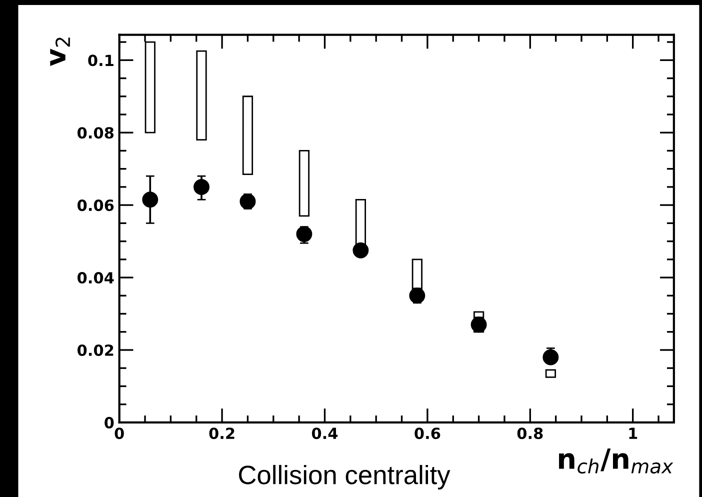 The image size is (702, 497). What do you see at coordinates (344, 477) in the screenshot?
I see `text: Collision centrality` at bounding box center [344, 477].